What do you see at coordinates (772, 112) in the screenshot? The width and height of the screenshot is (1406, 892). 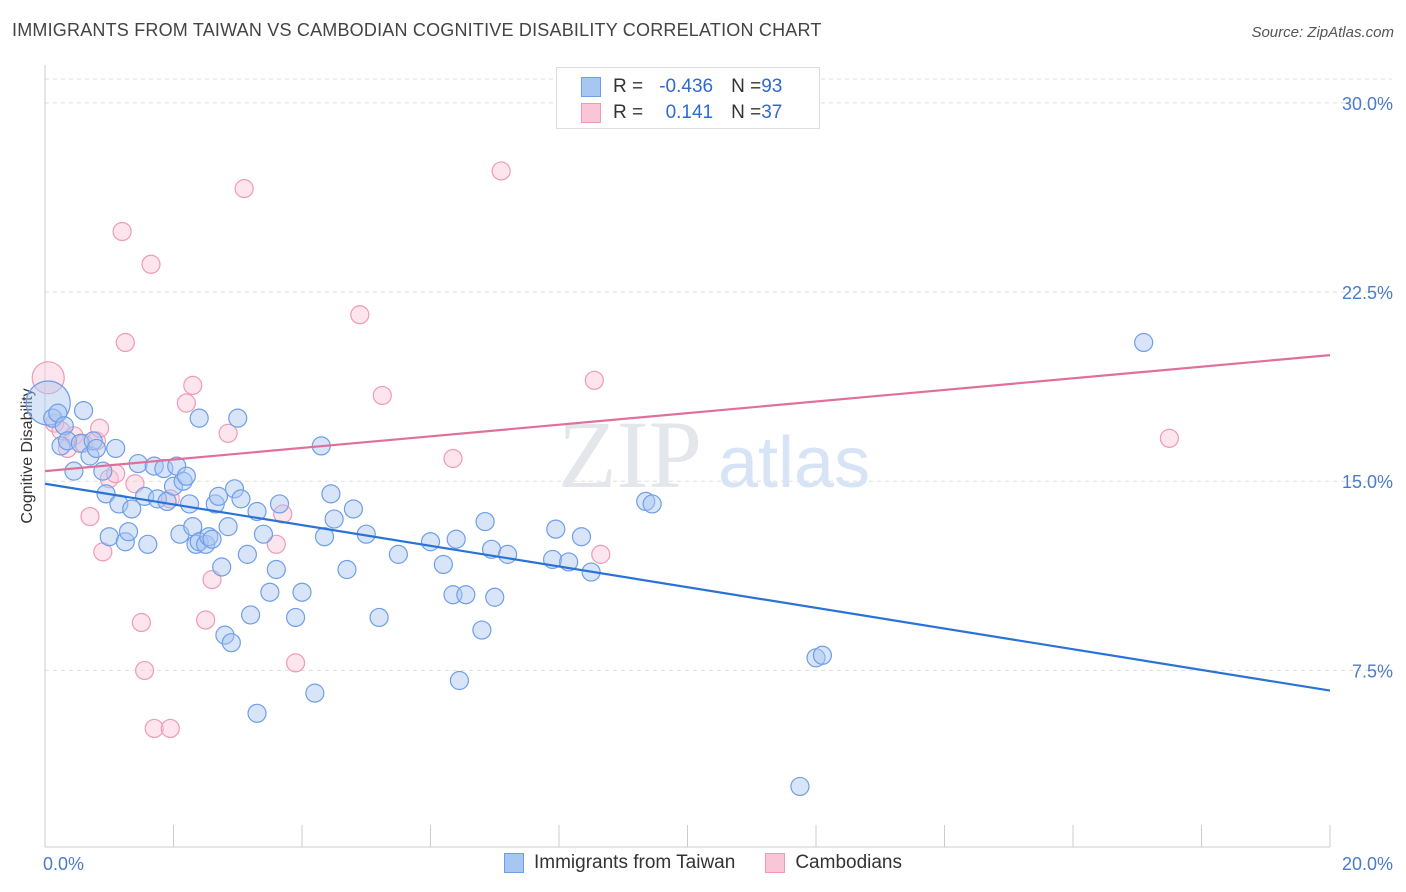 I see `legend-n-value: 37` at bounding box center [772, 112].